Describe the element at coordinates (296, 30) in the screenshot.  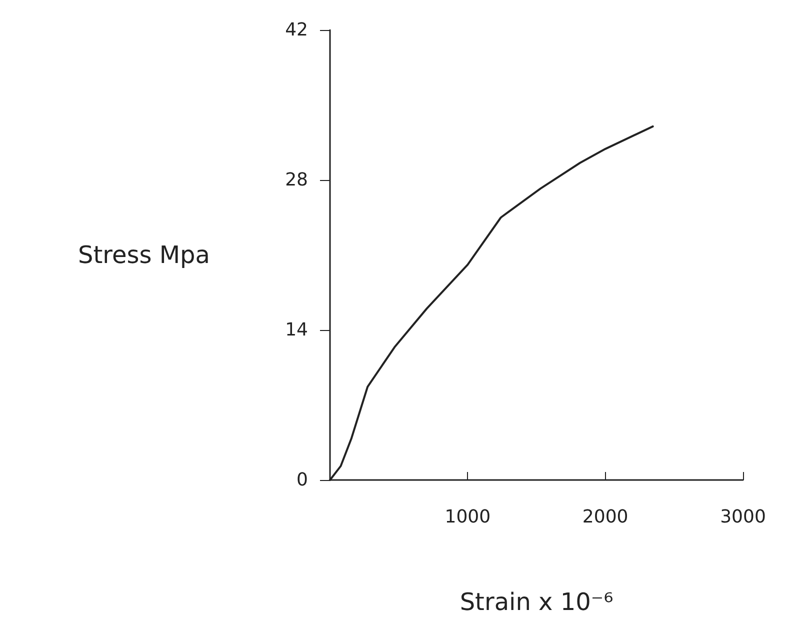
I see `y-tick-label: 42` at that location.